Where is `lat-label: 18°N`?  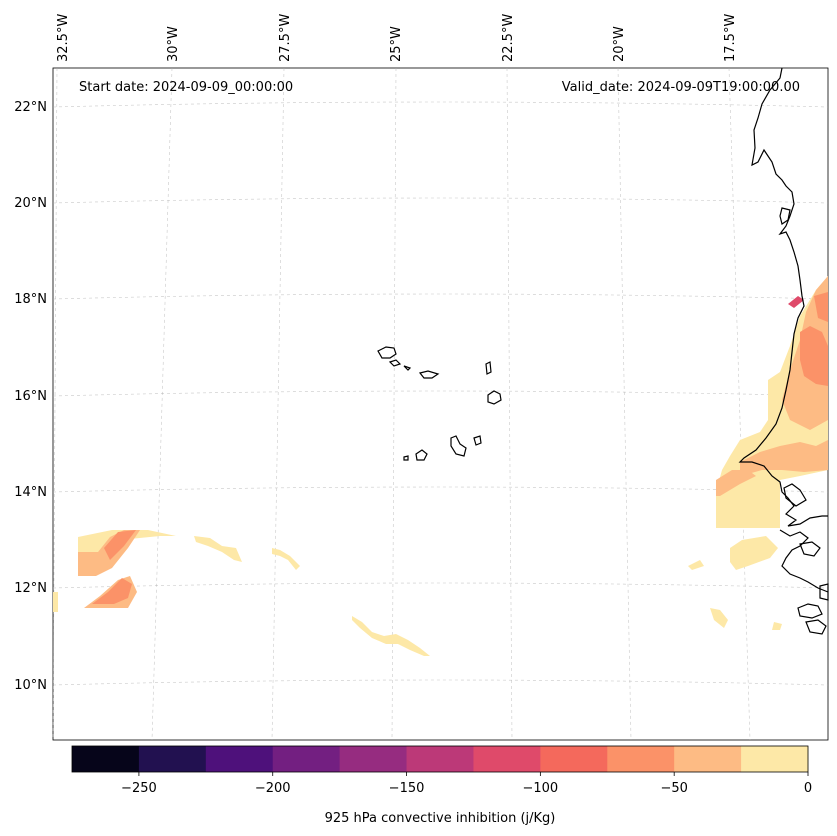 lat-label: 18°N is located at coordinates (30, 299).